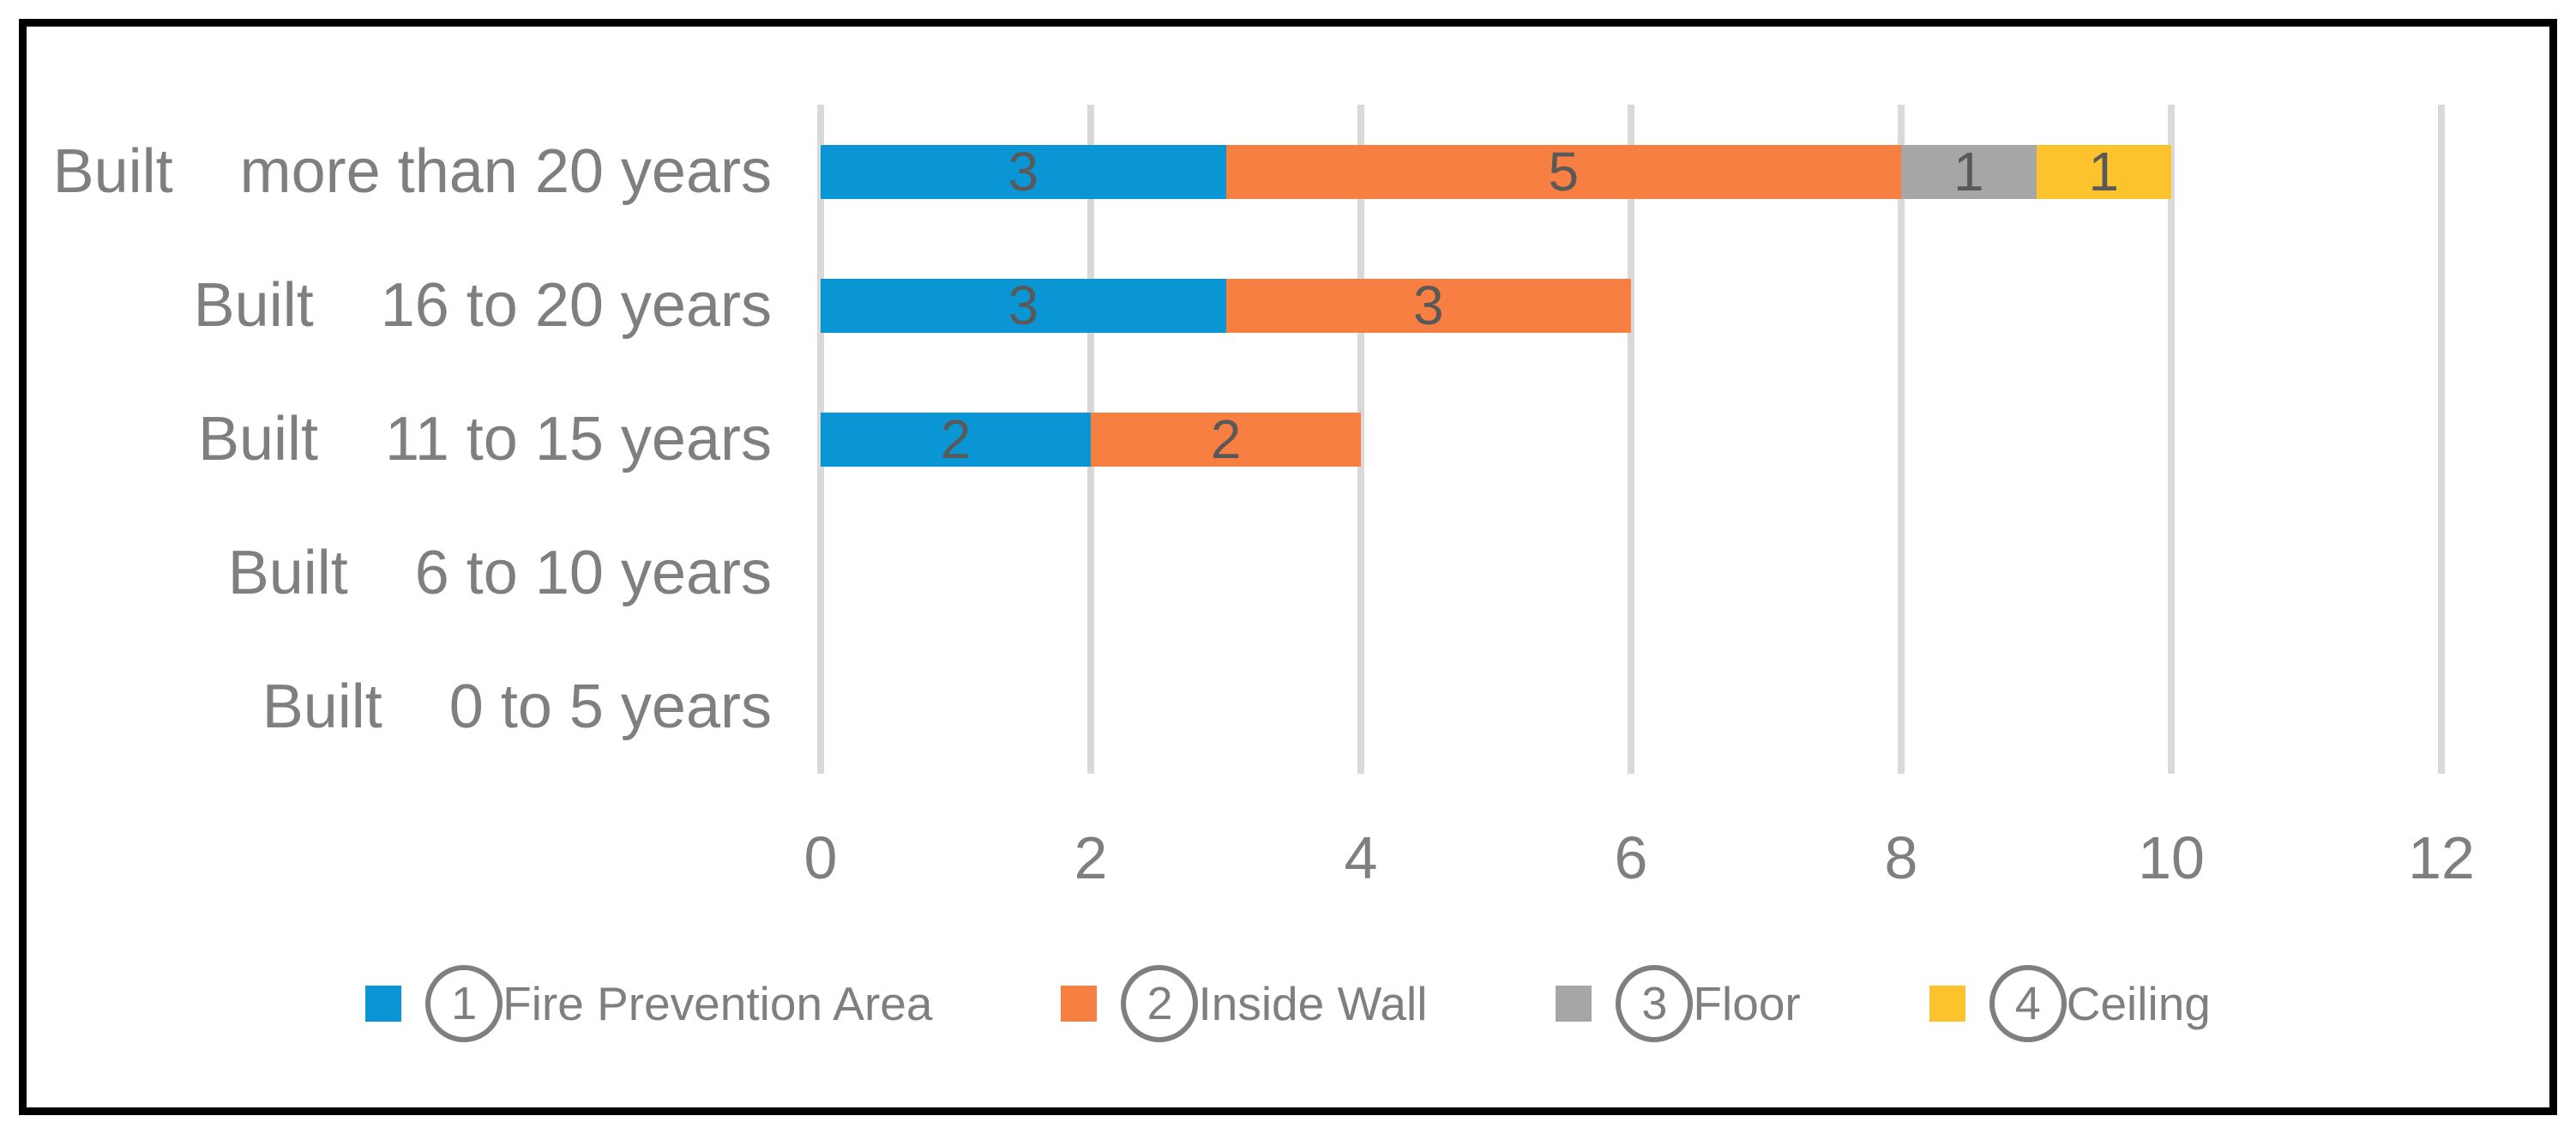 The image size is (2576, 1134). What do you see at coordinates (1901, 858) in the screenshot?
I see `x-tick-label: 8` at bounding box center [1901, 858].